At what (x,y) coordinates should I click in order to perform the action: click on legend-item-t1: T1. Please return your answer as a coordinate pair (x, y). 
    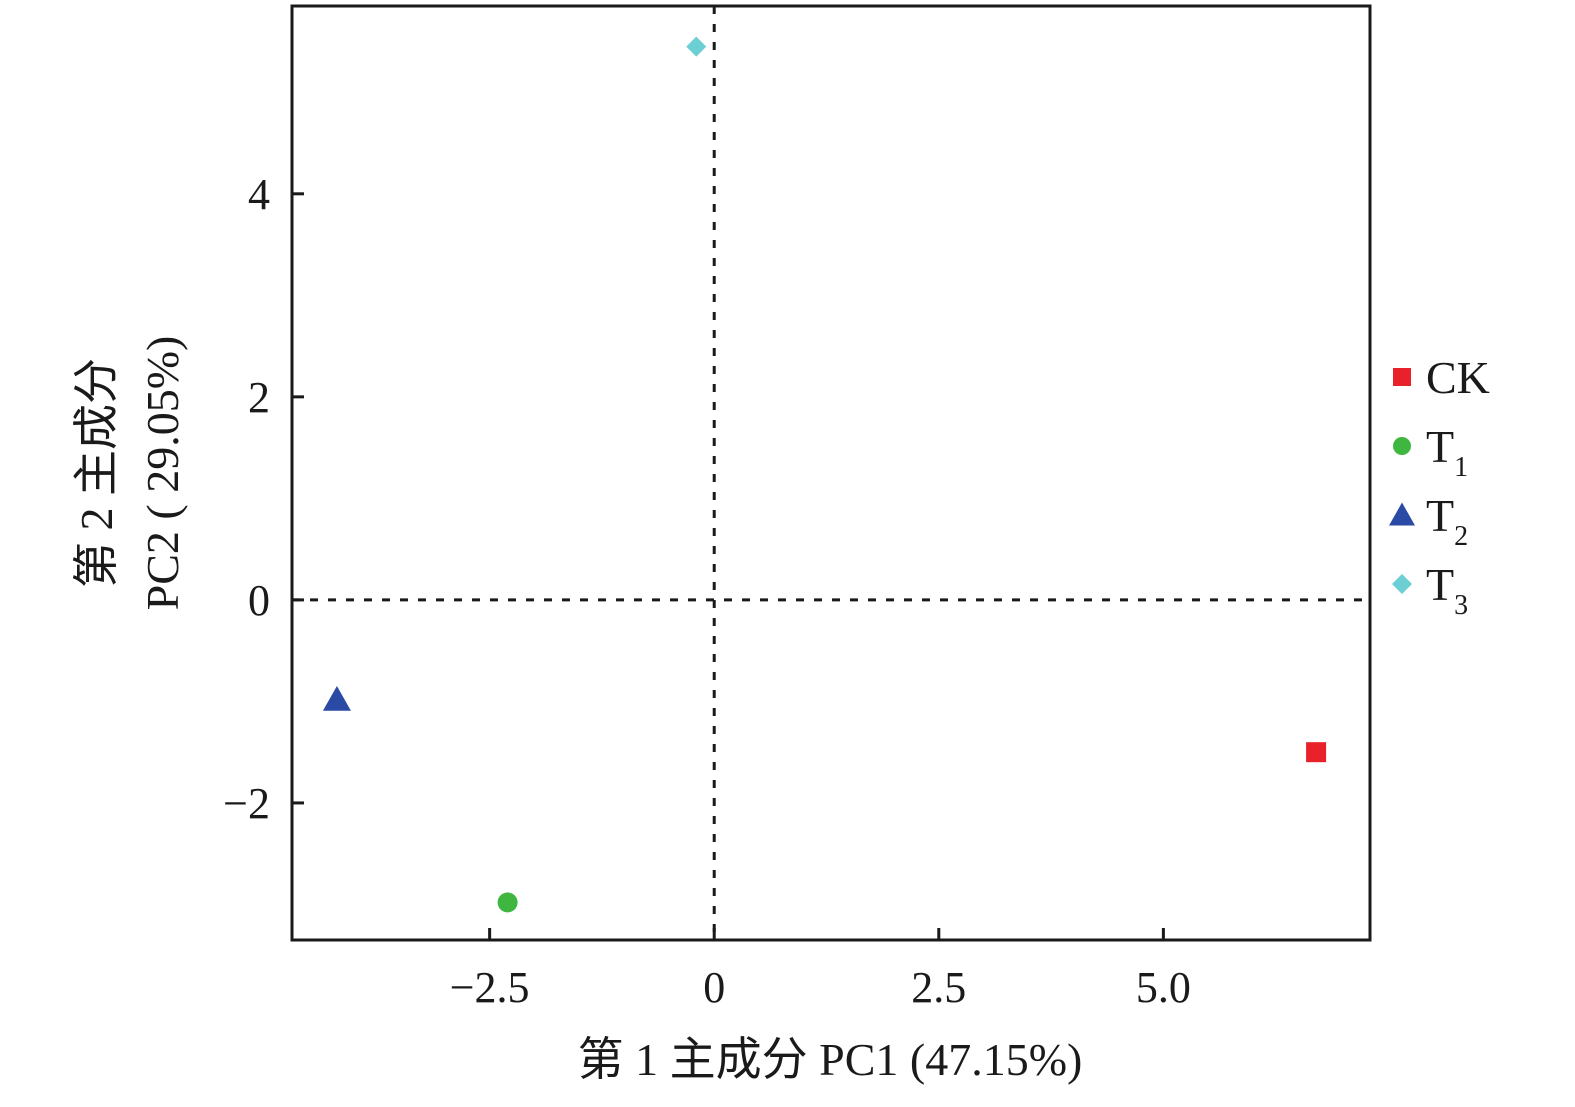
    Looking at the image, I should click on (1430, 452).